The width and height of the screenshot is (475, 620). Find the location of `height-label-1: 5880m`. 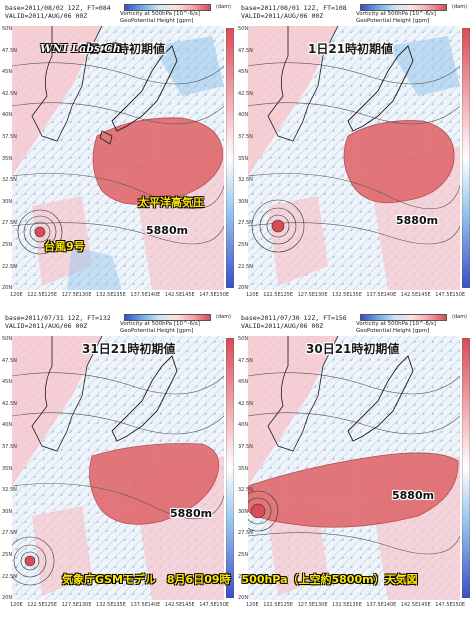

height-label-1: 5880m is located at coordinates (167, 230).